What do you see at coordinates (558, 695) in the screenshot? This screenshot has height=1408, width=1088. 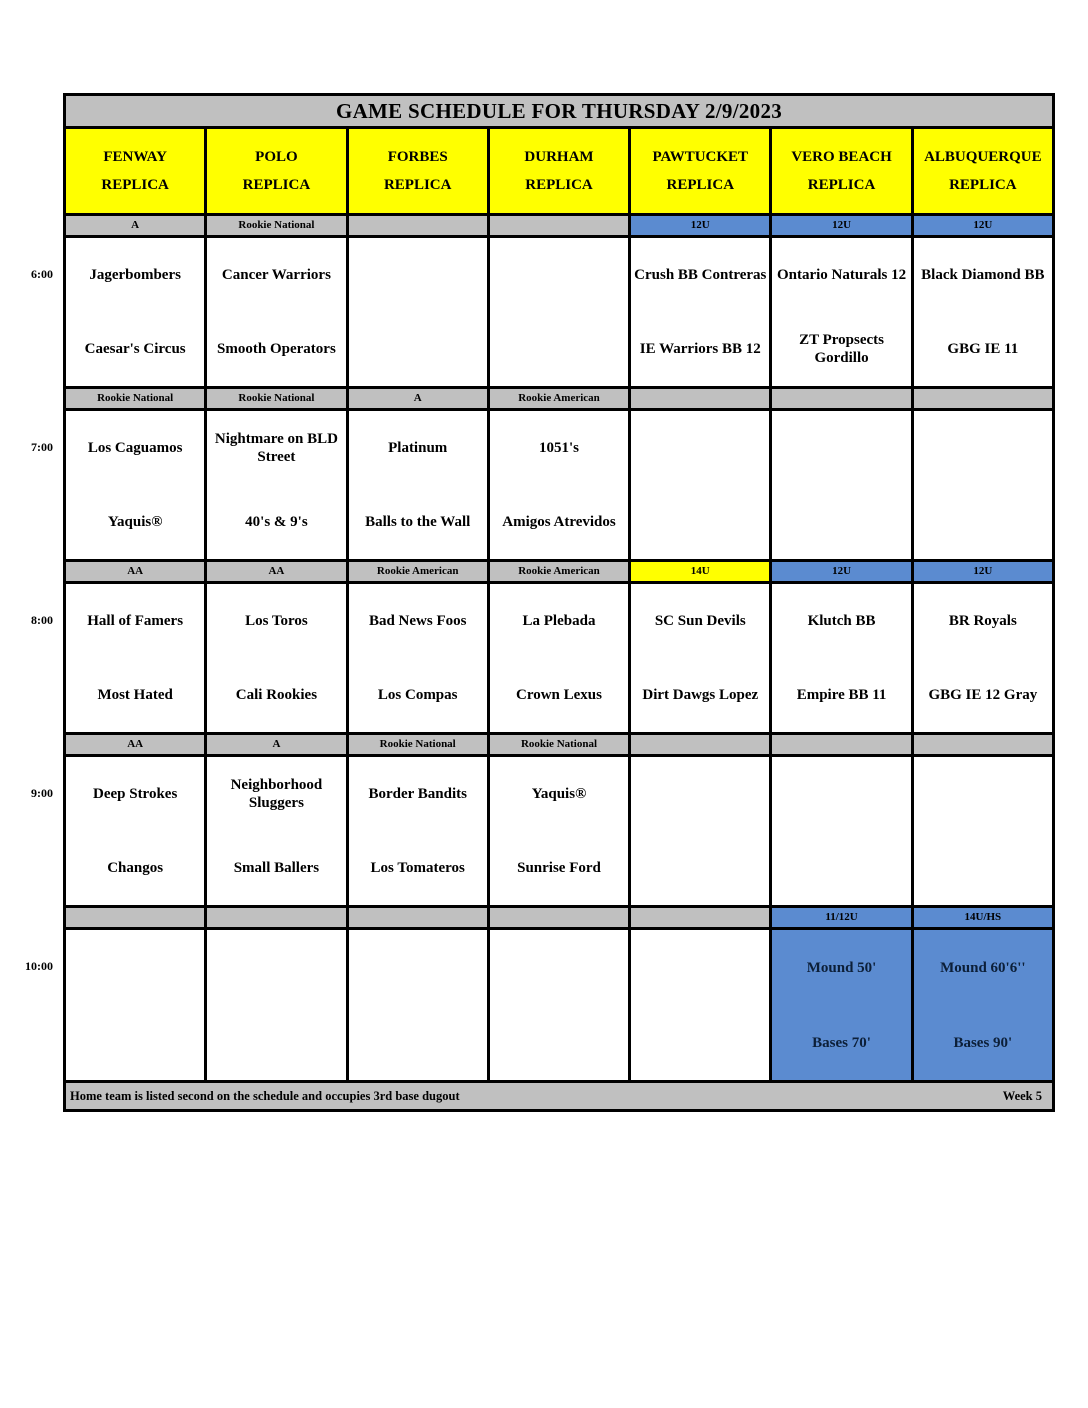 I see `home-team: Crown Lexus` at bounding box center [558, 695].